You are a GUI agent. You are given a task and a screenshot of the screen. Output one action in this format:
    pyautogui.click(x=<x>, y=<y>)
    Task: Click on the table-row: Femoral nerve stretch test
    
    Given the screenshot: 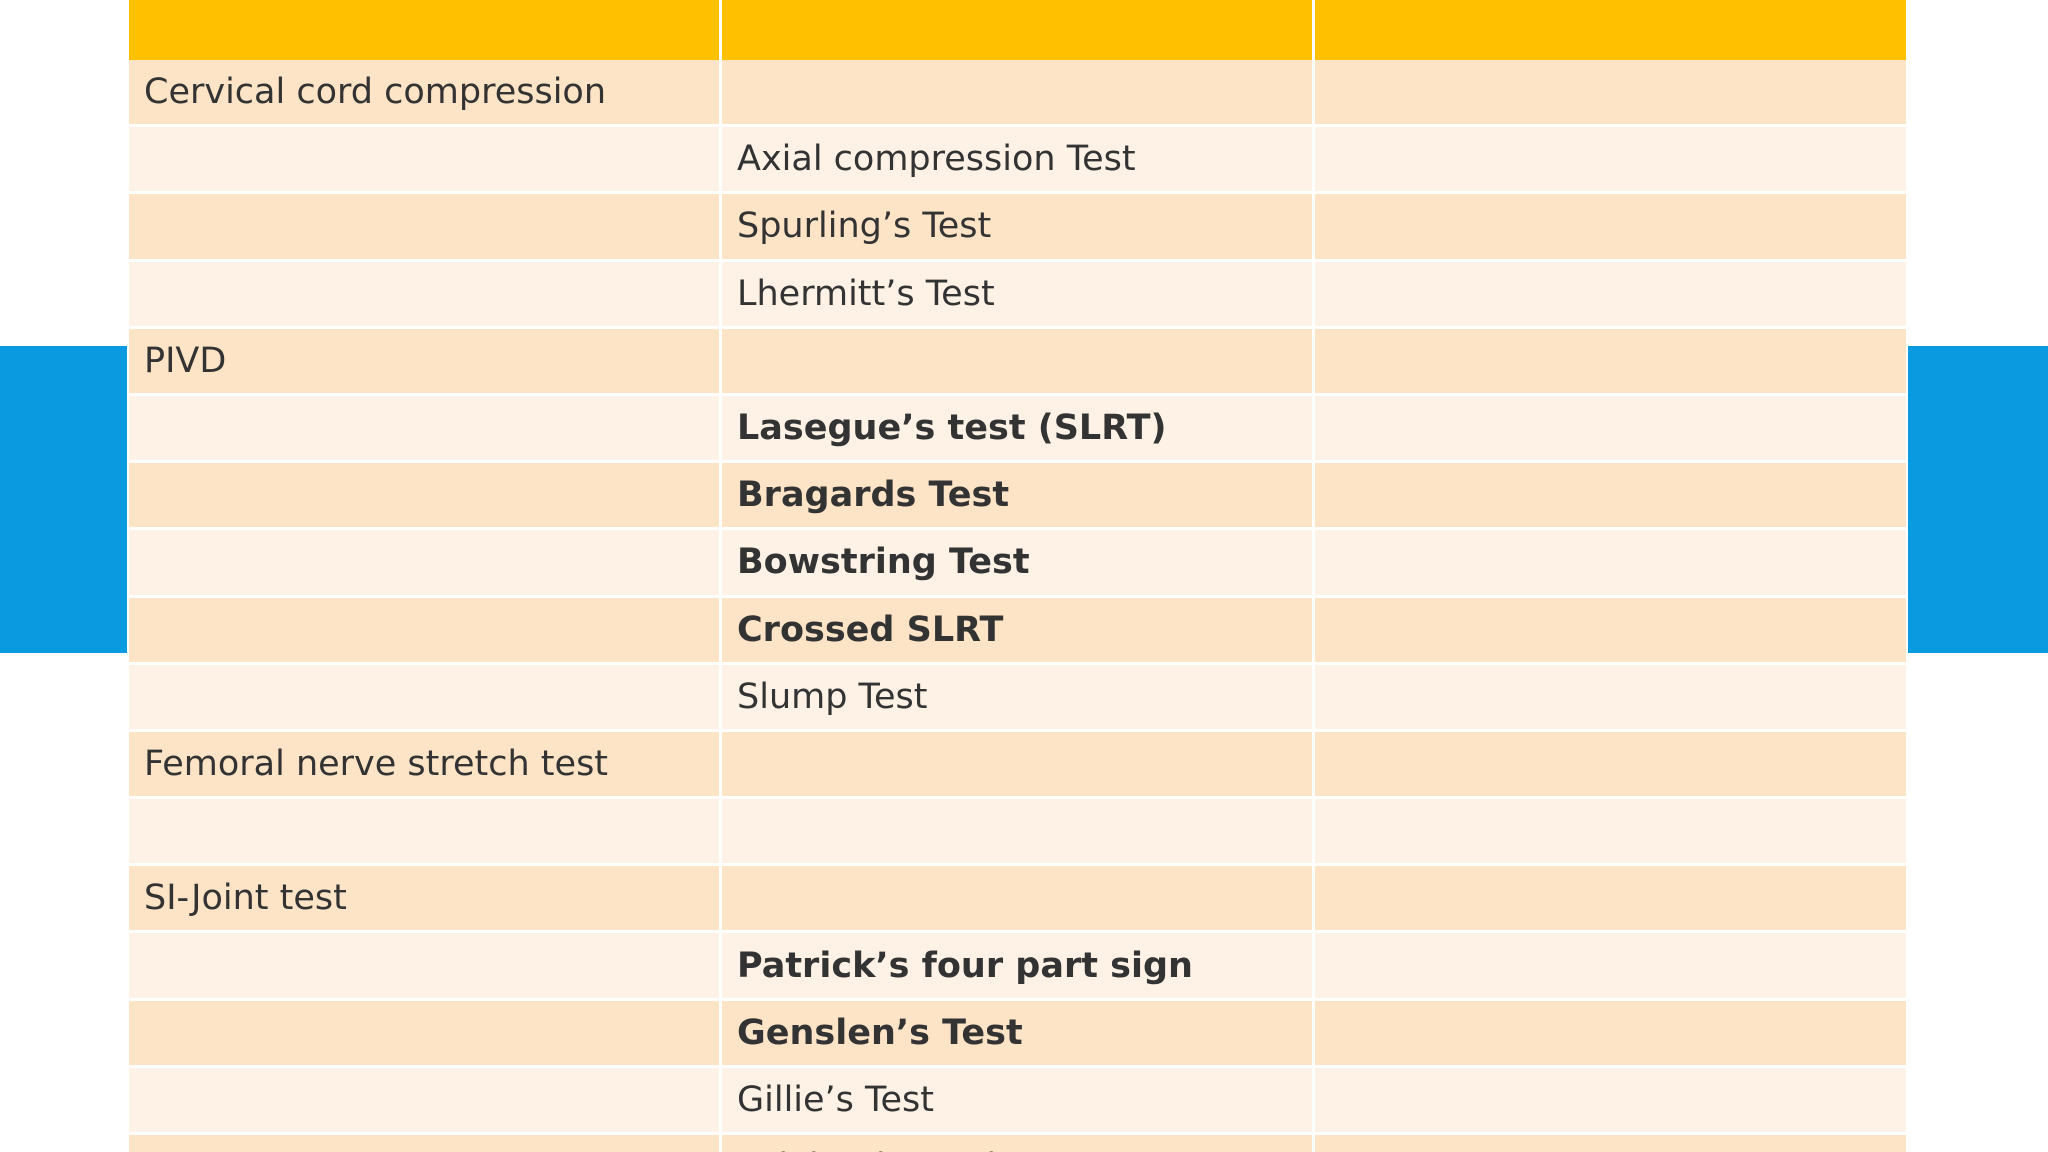 What is the action you would take?
    pyautogui.click(x=1017, y=762)
    